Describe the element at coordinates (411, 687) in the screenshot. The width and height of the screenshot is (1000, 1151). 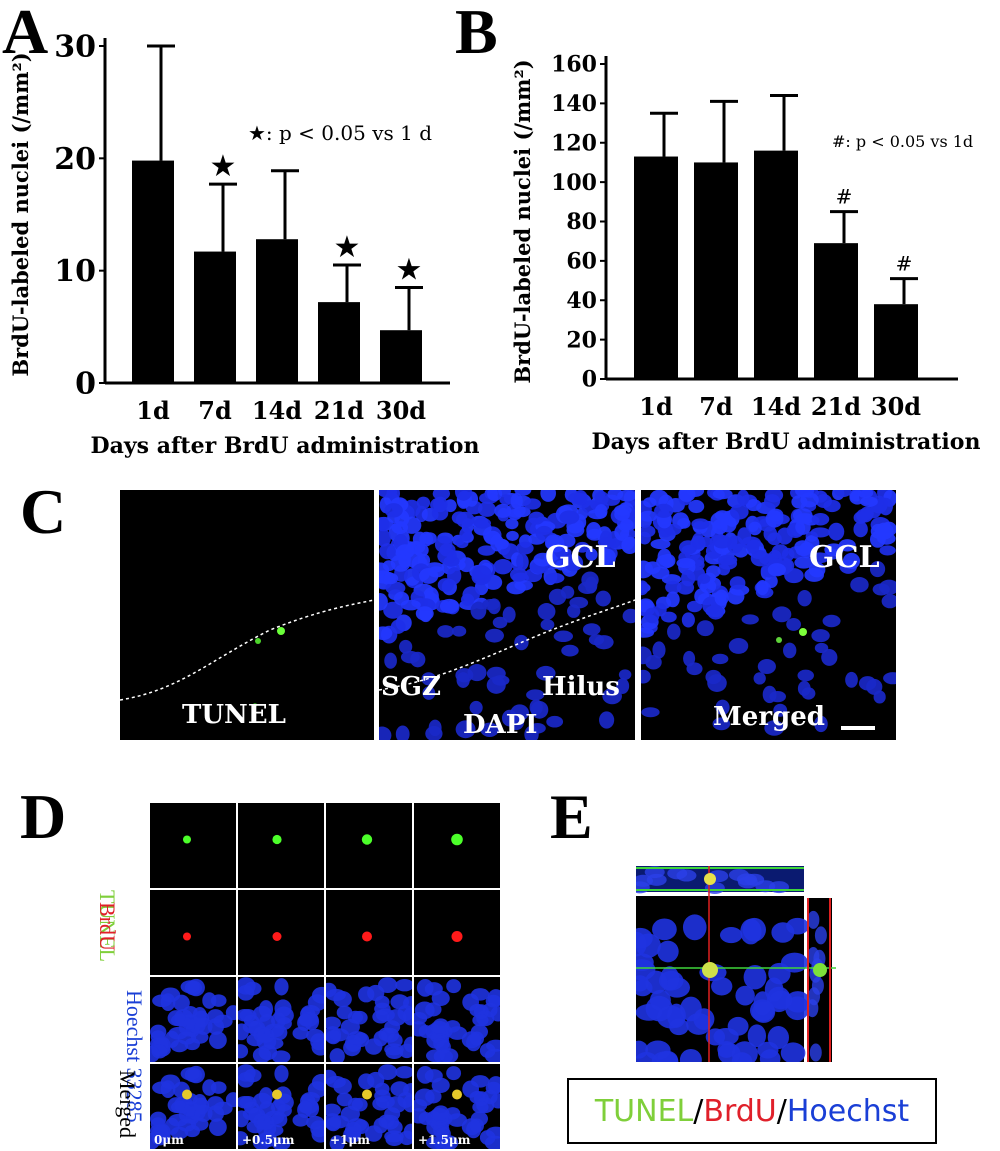
I see `sgz-label: SGZ` at that location.